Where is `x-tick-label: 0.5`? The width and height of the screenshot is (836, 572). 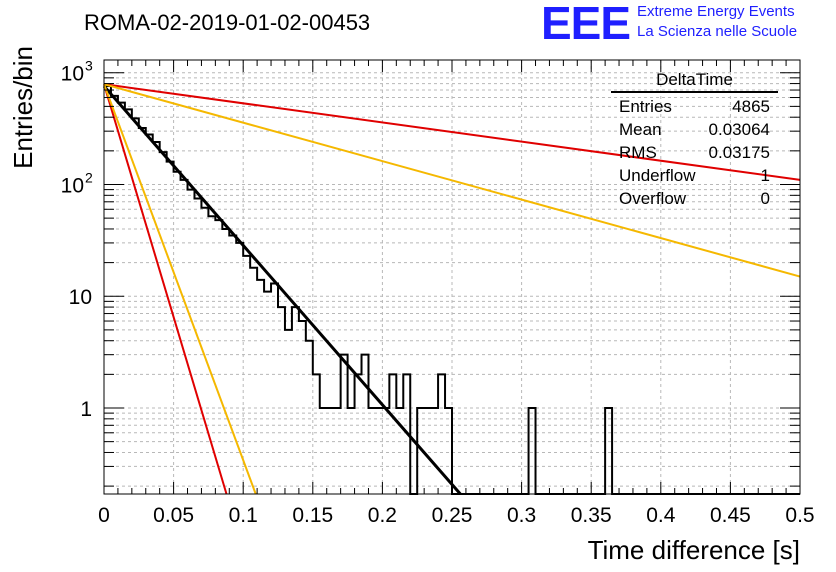
x-tick-label: 0.5 is located at coordinates (799, 515).